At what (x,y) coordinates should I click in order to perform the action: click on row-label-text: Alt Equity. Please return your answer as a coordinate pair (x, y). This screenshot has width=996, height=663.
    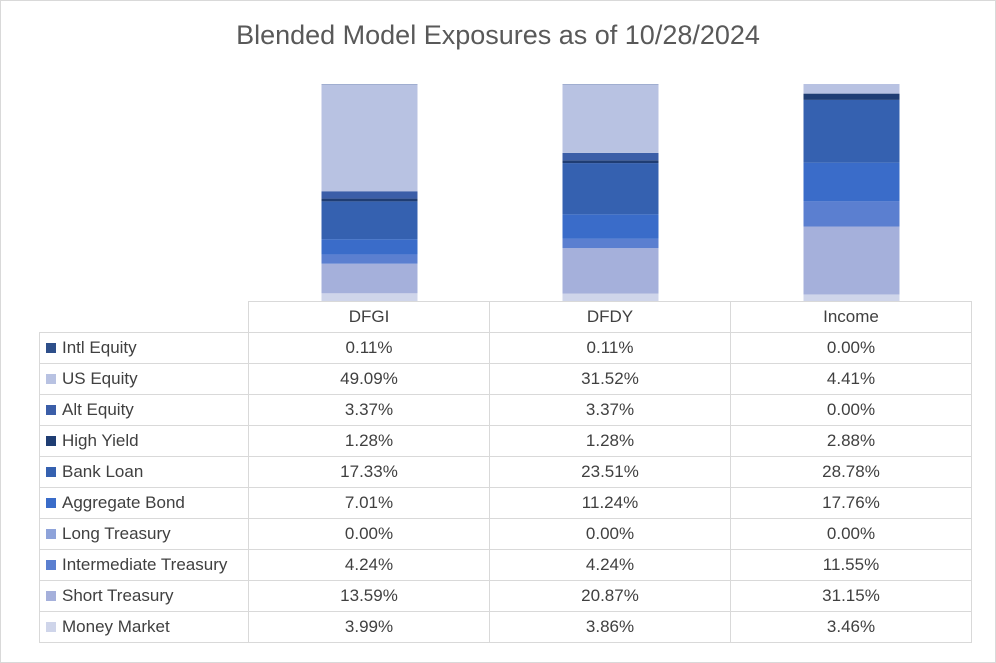
    Looking at the image, I should click on (98, 409).